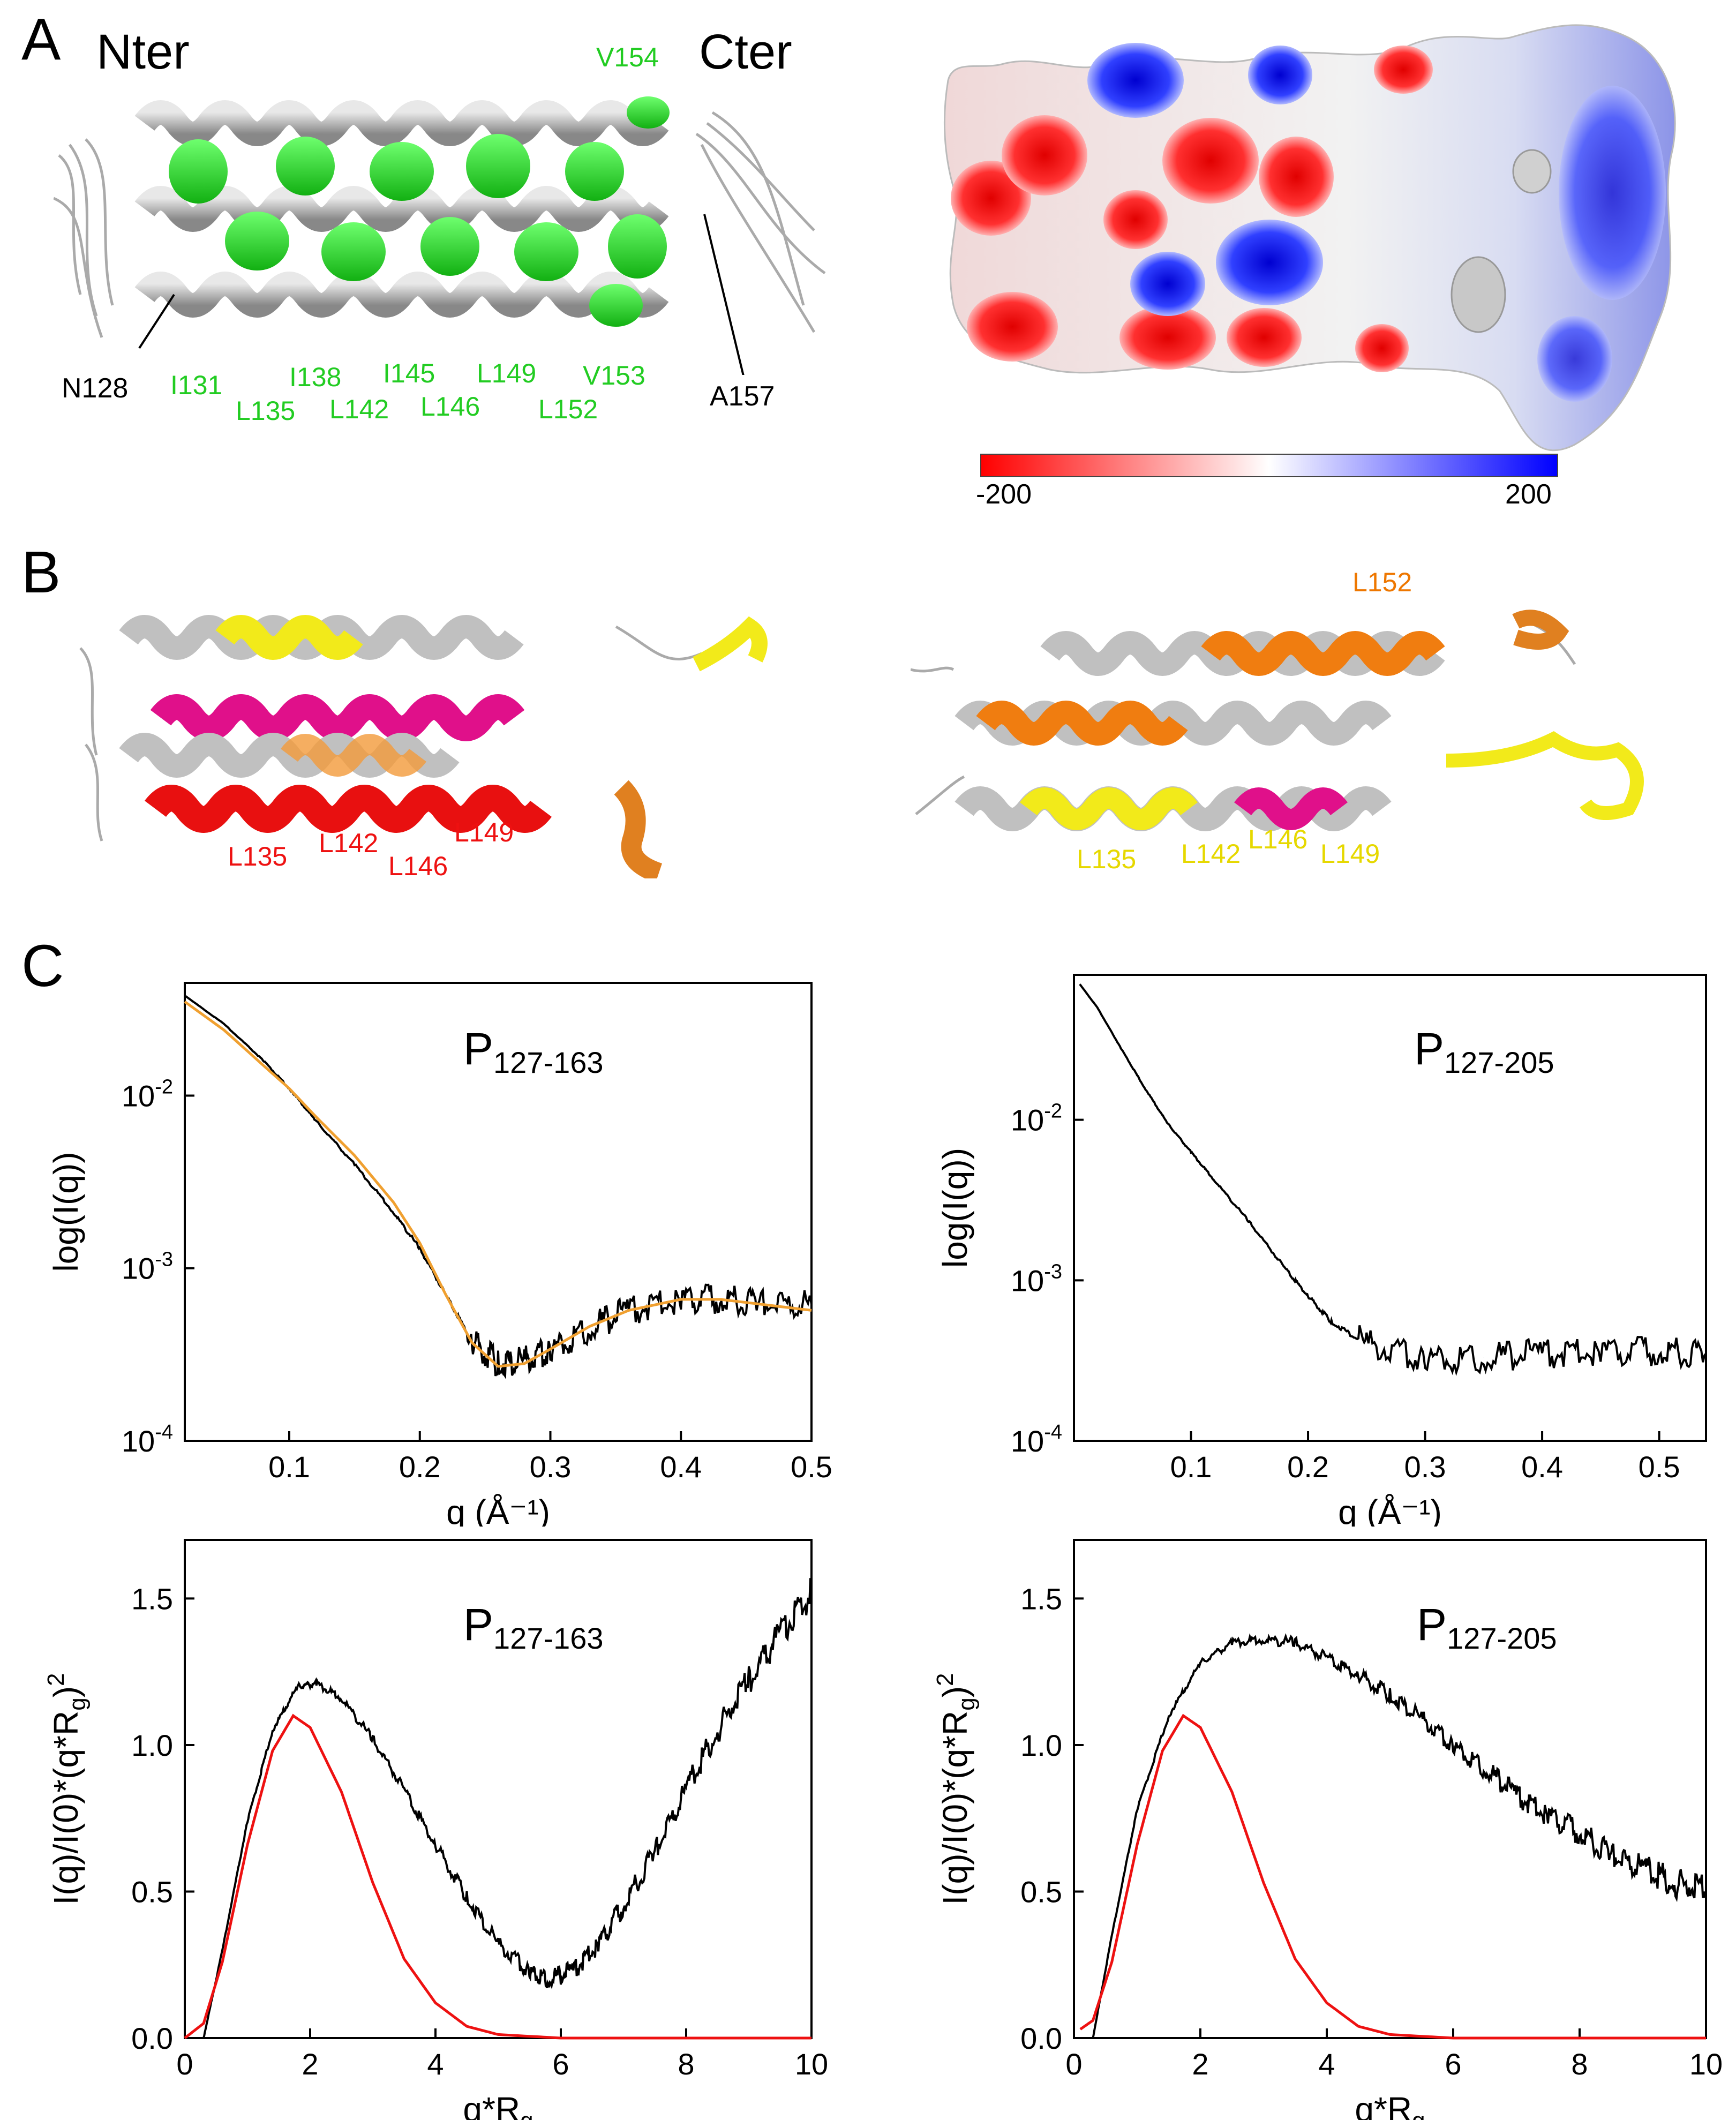 The width and height of the screenshot is (1736, 2120). I want to click on kratky-plot-p127-205: 0 2 4 6 8 10 0.0 0.5 1.0 1.5 q*Rg I(q)/I(0)*(q*Rg)2, so click(1328, 1829).